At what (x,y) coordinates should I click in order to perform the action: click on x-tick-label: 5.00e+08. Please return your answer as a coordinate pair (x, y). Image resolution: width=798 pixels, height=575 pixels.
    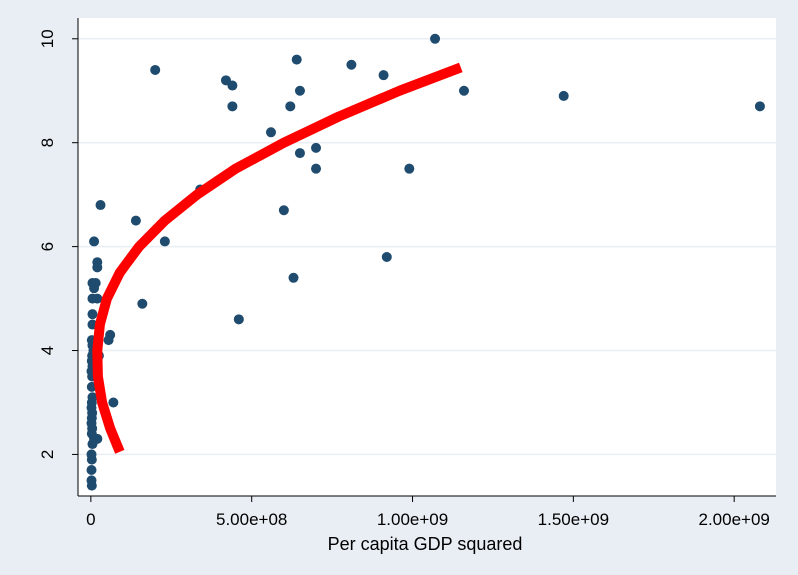
    Looking at the image, I should click on (251, 519).